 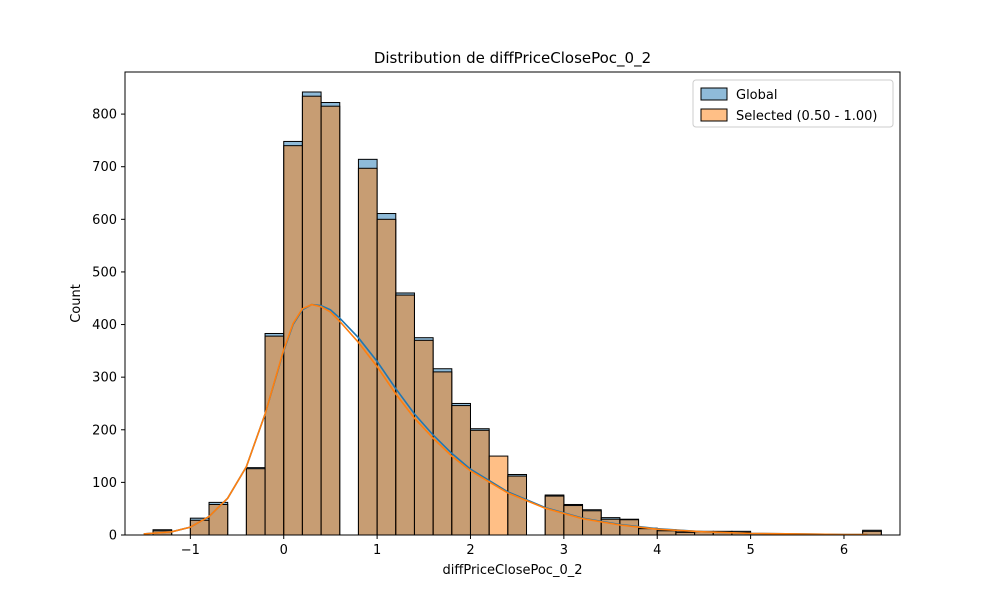 I want to click on y-tick-label-2: 200, so click(x=104, y=430).